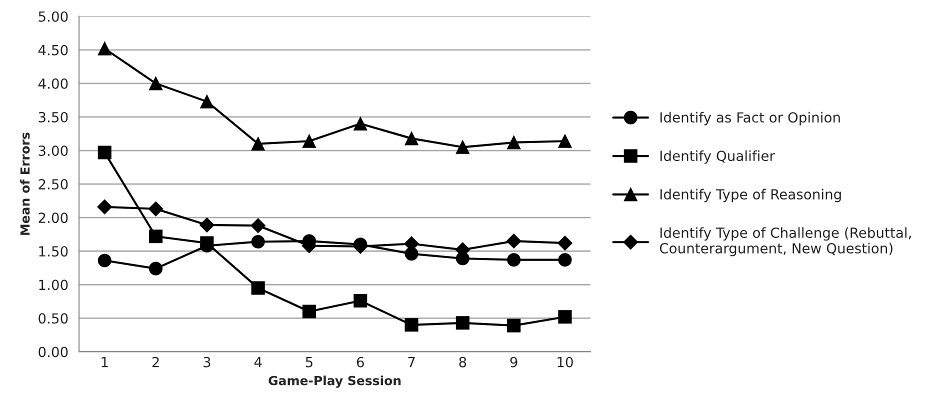 The image size is (930, 409). I want to click on x-tick-label: 3, so click(207, 362).